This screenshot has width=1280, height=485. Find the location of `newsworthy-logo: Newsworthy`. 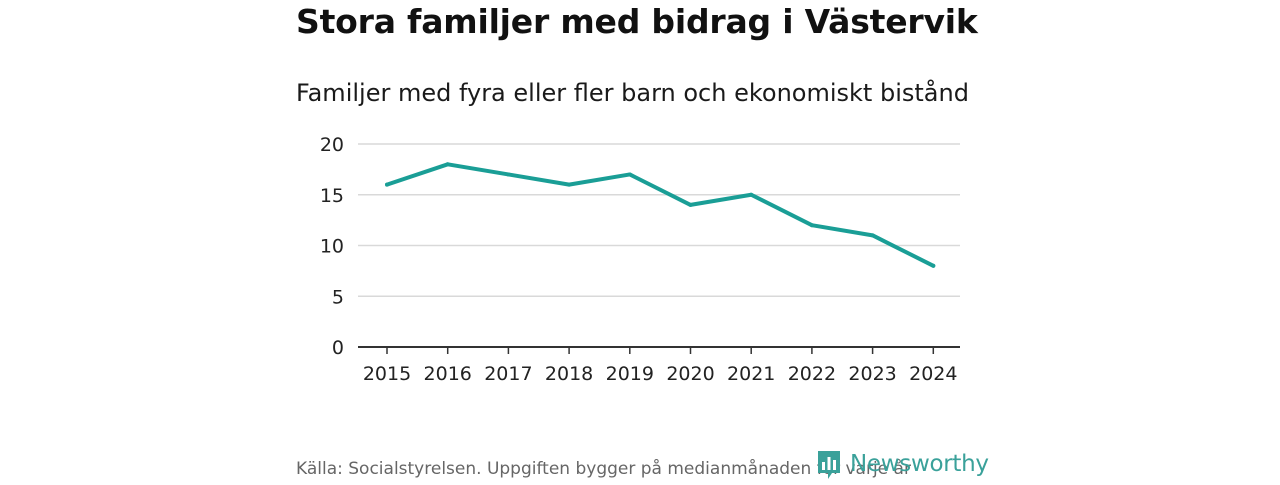

newsworthy-logo: Newsworthy is located at coordinates (902, 464).